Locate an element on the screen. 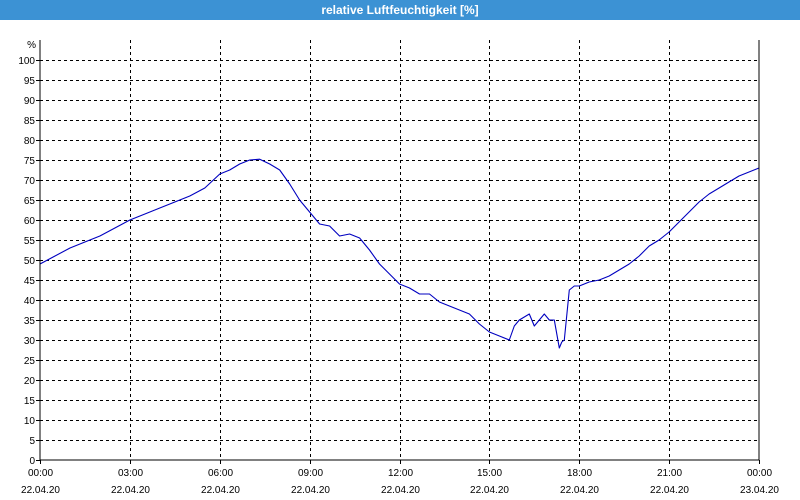  y-tick-label: 75 is located at coordinates (30, 161).